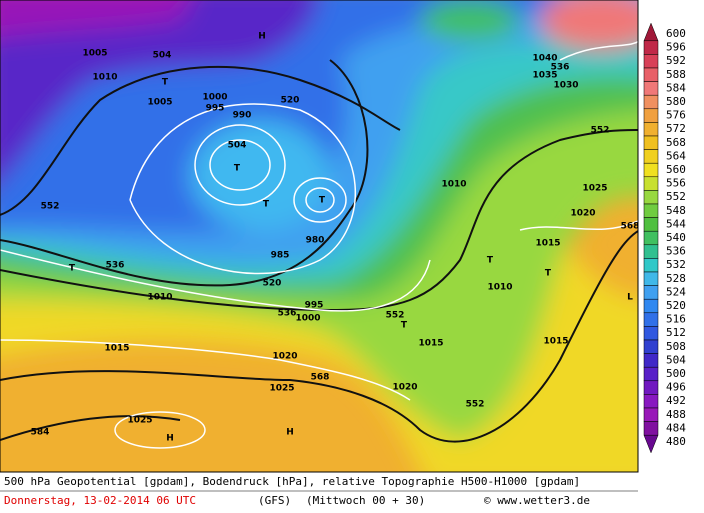 The height and width of the screenshot is (513, 704). What do you see at coordinates (676, 414) in the screenshot?
I see `legend-label: 488` at bounding box center [676, 414].